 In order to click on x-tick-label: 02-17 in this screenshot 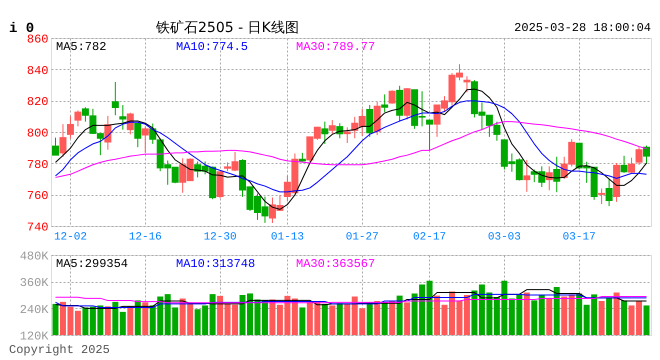, I will do `click(429, 238)`.